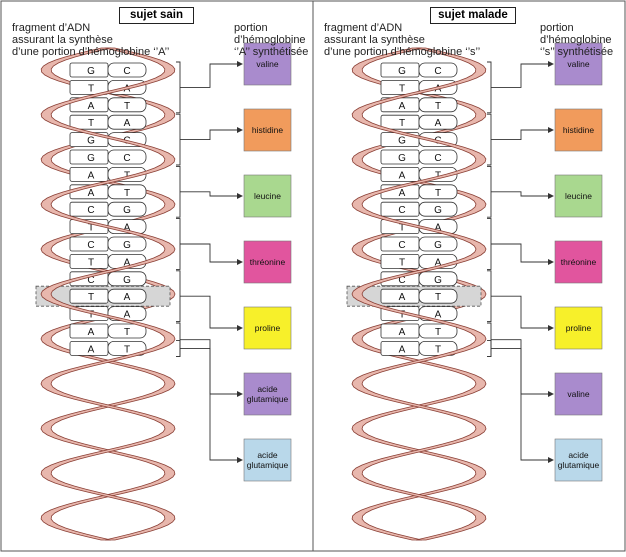 The image size is (626, 557). What do you see at coordinates (577, 40) in the screenshot?
I see `protein-header-malade: portion d’hémoglobine ‘’s’’ synthétisée` at bounding box center [577, 40].